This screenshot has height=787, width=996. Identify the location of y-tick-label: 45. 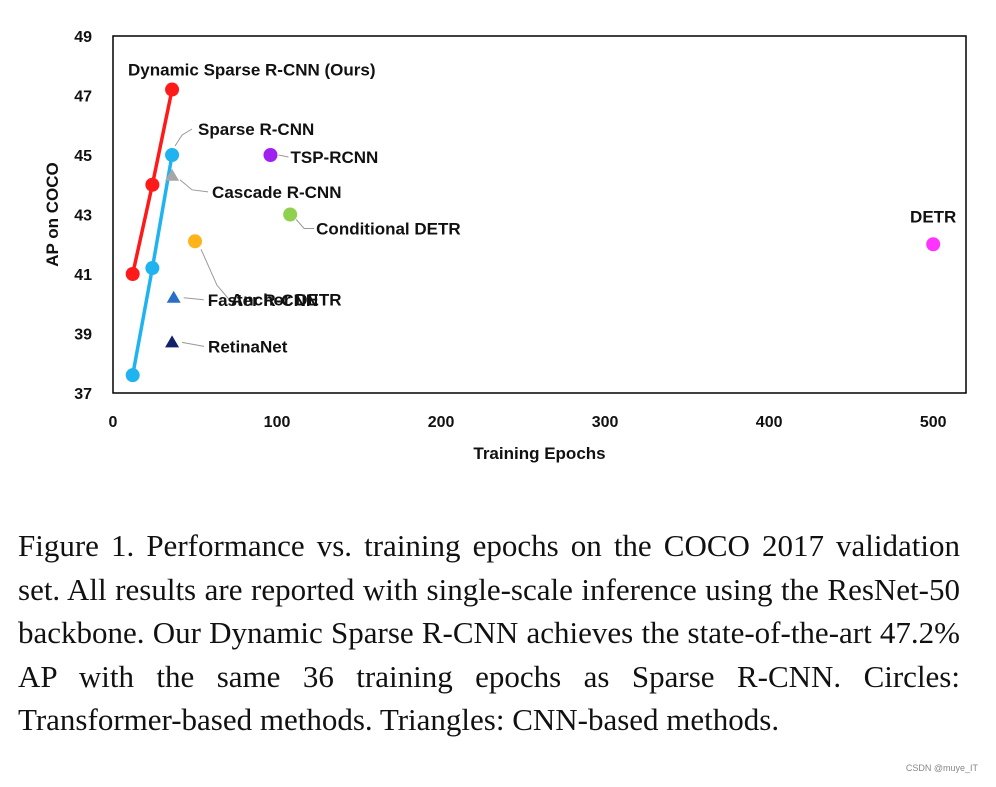
(83, 156).